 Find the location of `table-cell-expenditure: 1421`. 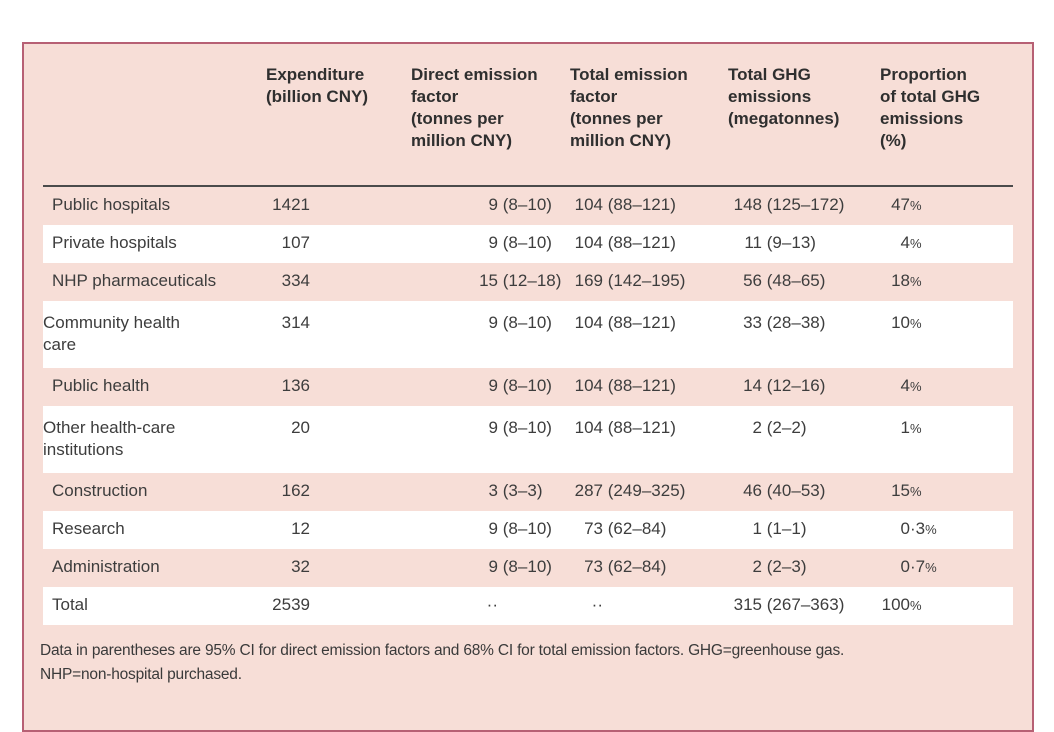

table-cell-expenditure: 1421 is located at coordinates (338, 205).